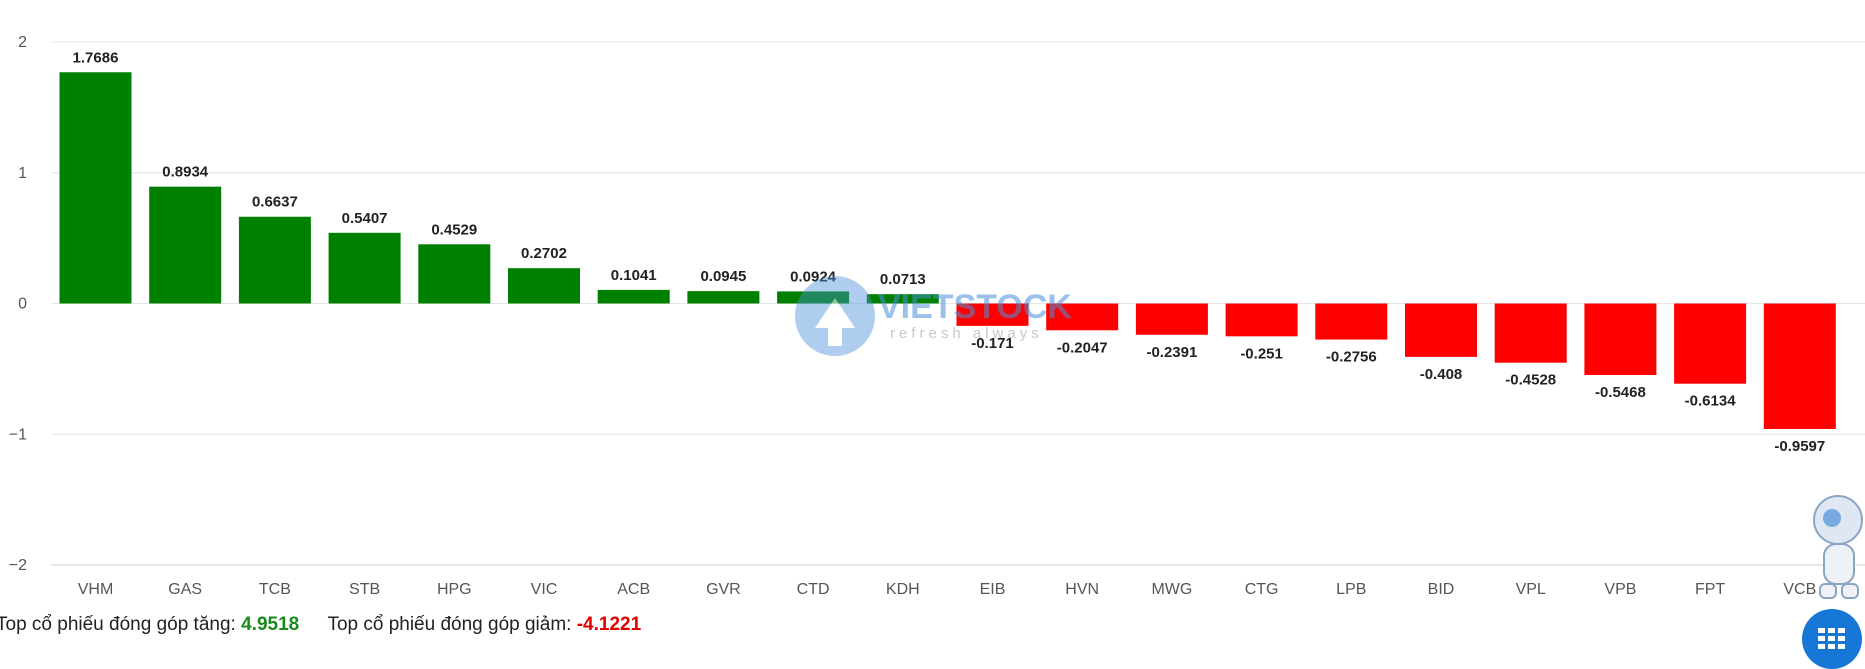  Describe the element at coordinates (723, 276) in the screenshot. I see `data-label-gvr: 0.0945` at that location.